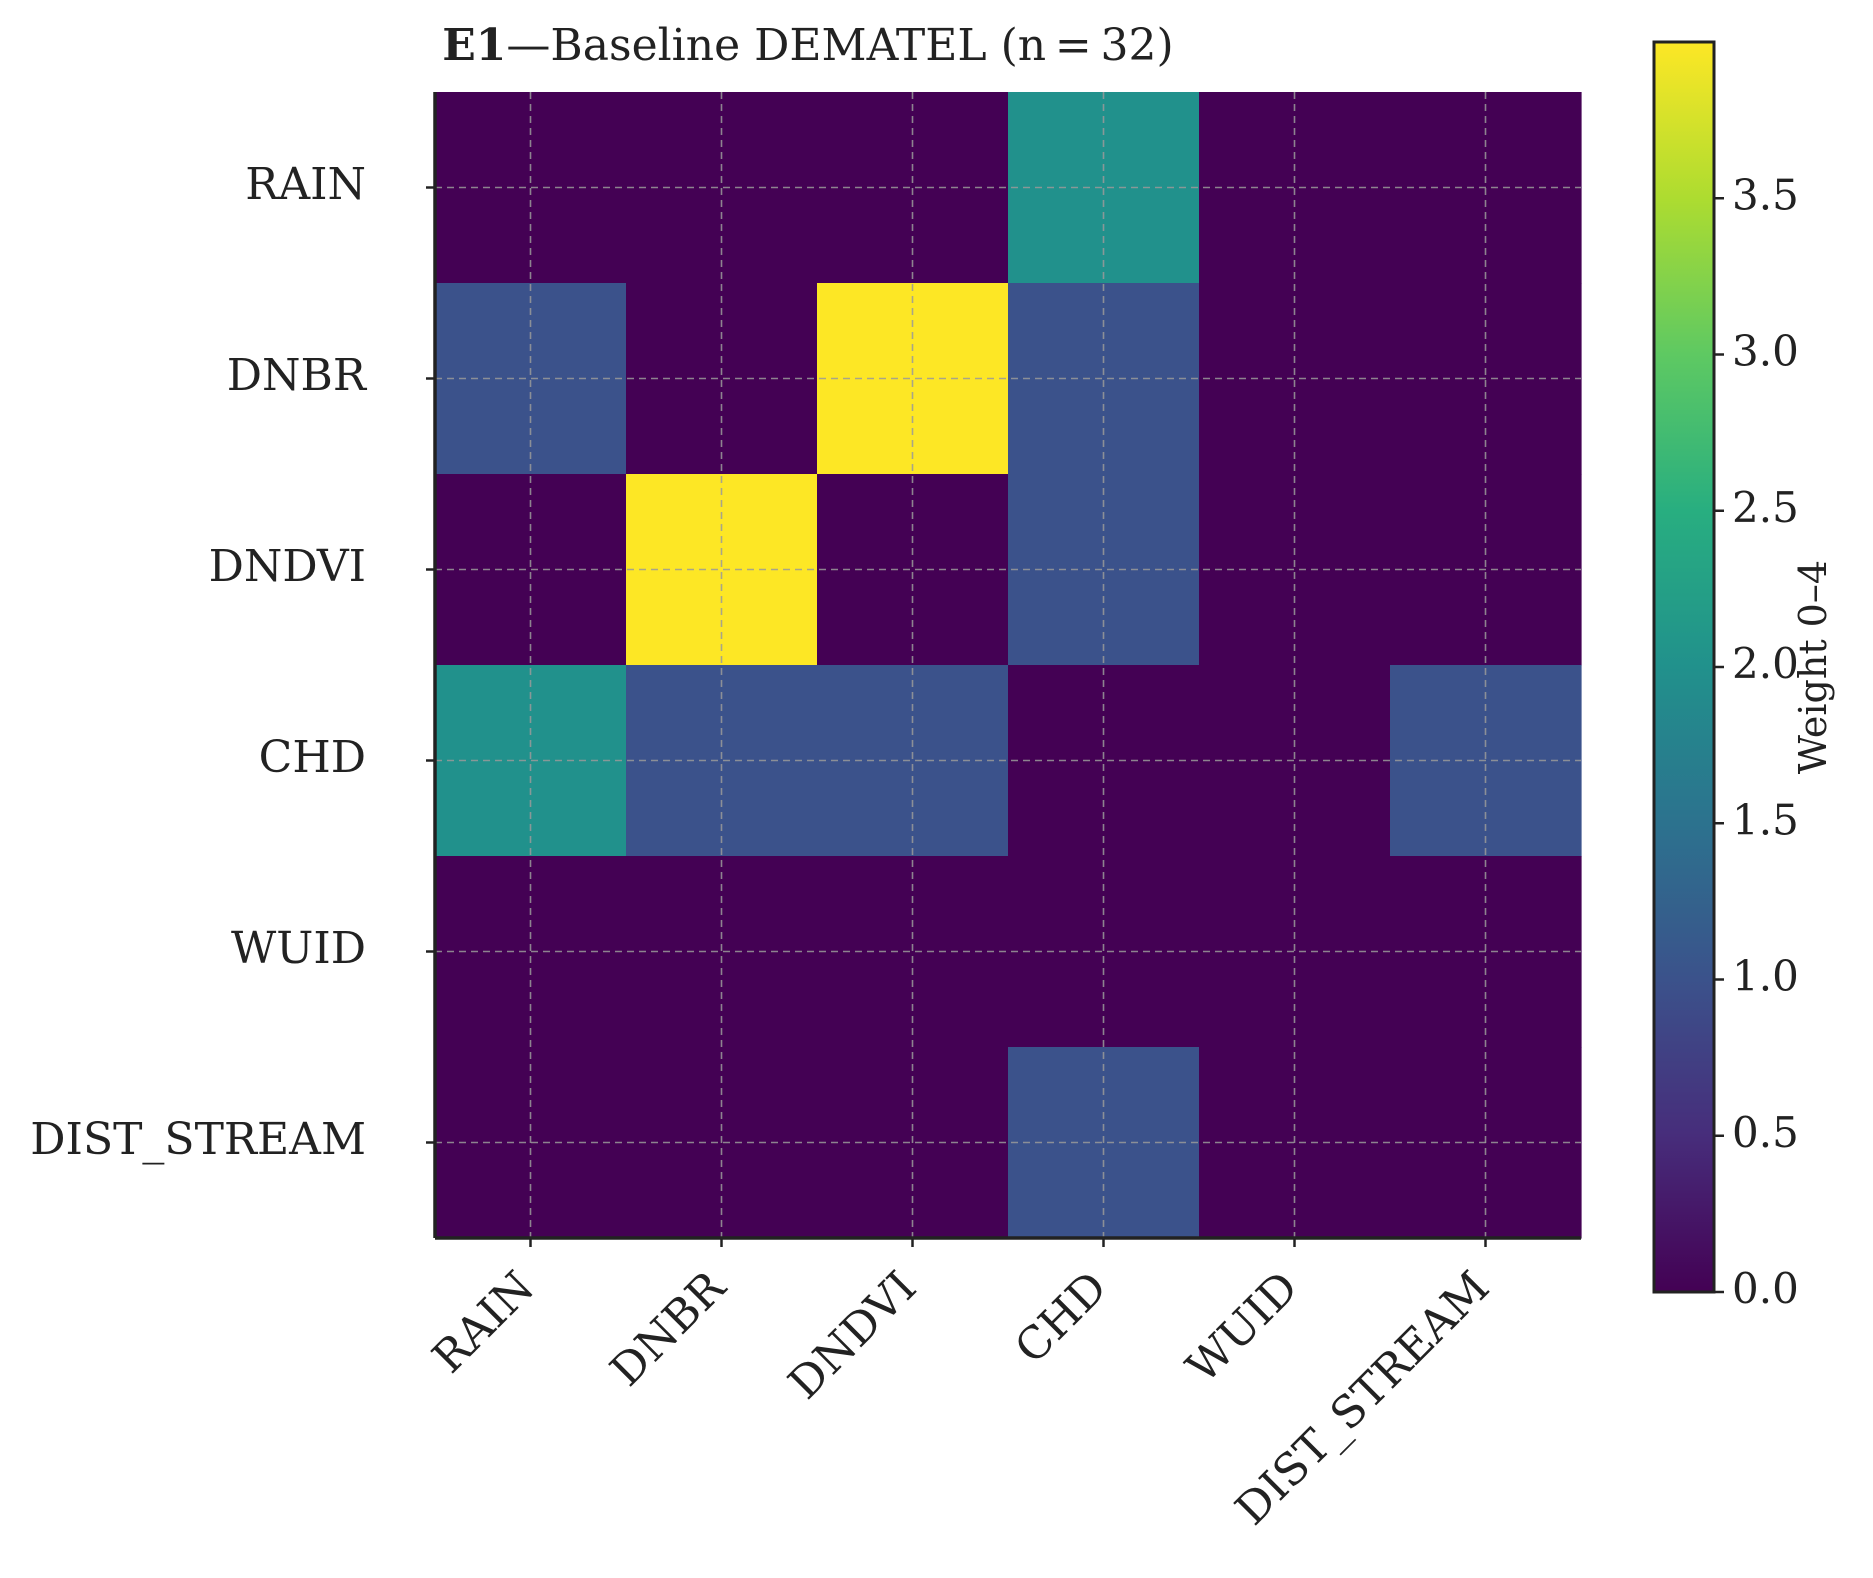 This screenshot has height=1578, width=1873. What do you see at coordinates (287, 566) in the screenshot?
I see `y-tick-label: DNDVI` at bounding box center [287, 566].